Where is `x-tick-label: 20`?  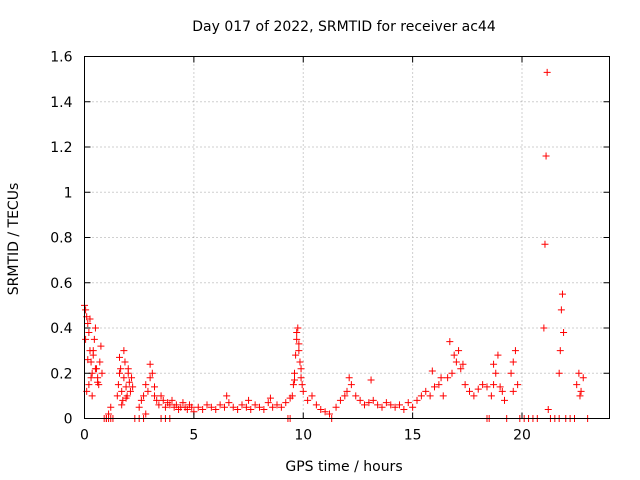 x-tick-label: 20 is located at coordinates (522, 436).